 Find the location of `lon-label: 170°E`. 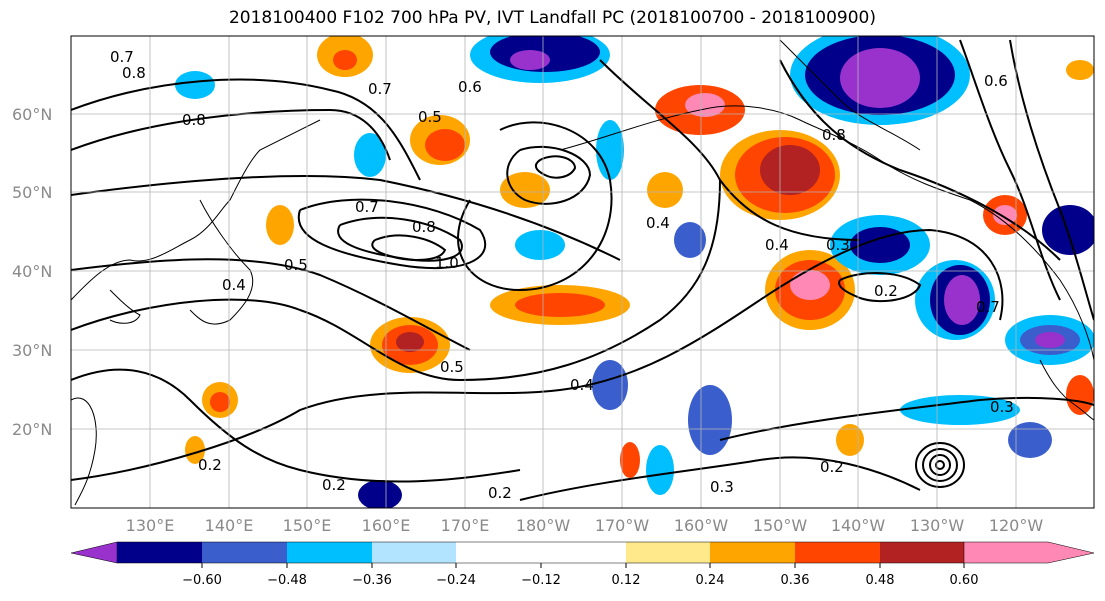

lon-label: 170°E is located at coordinates (465, 525).